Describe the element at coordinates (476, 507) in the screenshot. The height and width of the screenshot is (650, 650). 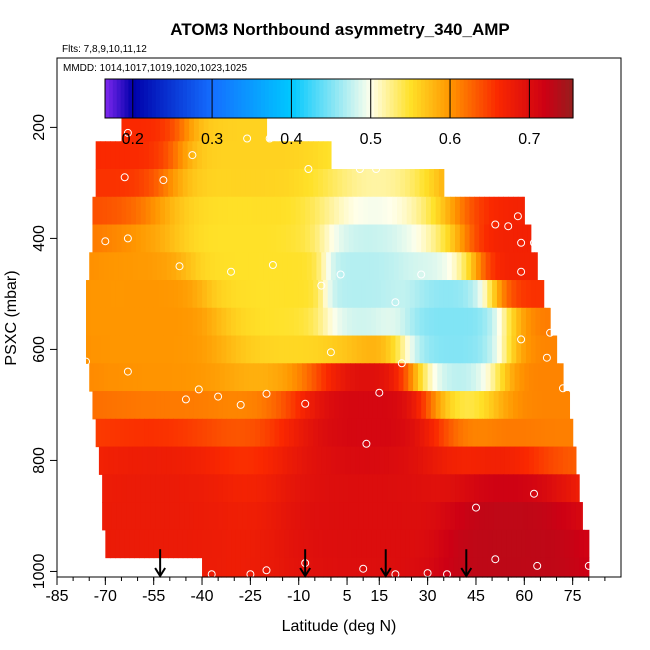
I see `observation-point` at that location.